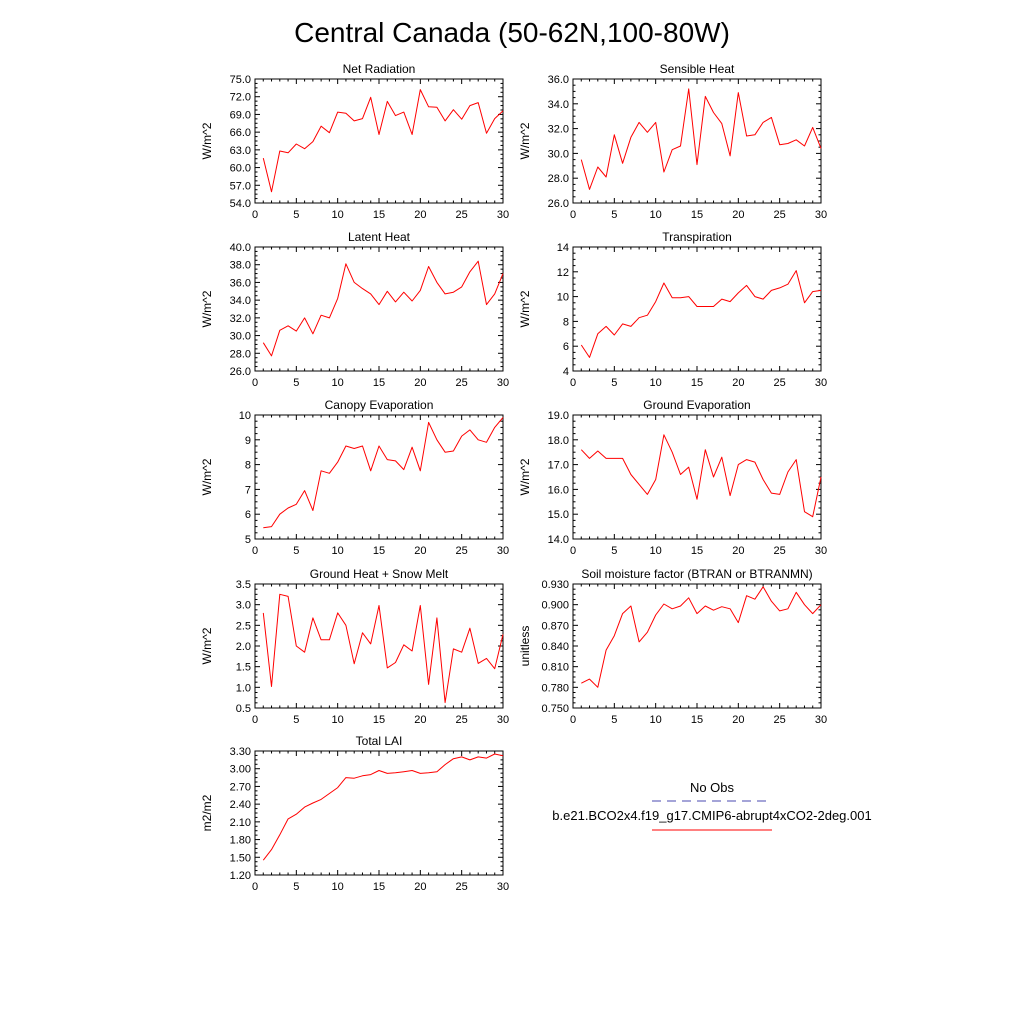 This screenshot has height=1024, width=1024. I want to click on panel-3-series-line, so click(383, 308).